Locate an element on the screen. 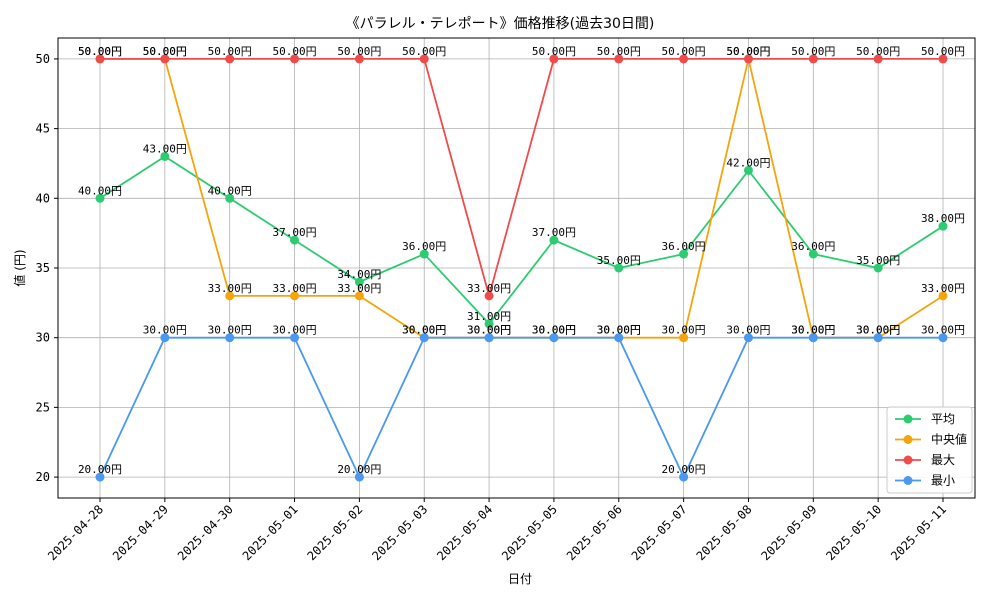 The image size is (1000, 600). y-axis-ticks: 20 25 30 35 40 45 50 is located at coordinates (47, 268).